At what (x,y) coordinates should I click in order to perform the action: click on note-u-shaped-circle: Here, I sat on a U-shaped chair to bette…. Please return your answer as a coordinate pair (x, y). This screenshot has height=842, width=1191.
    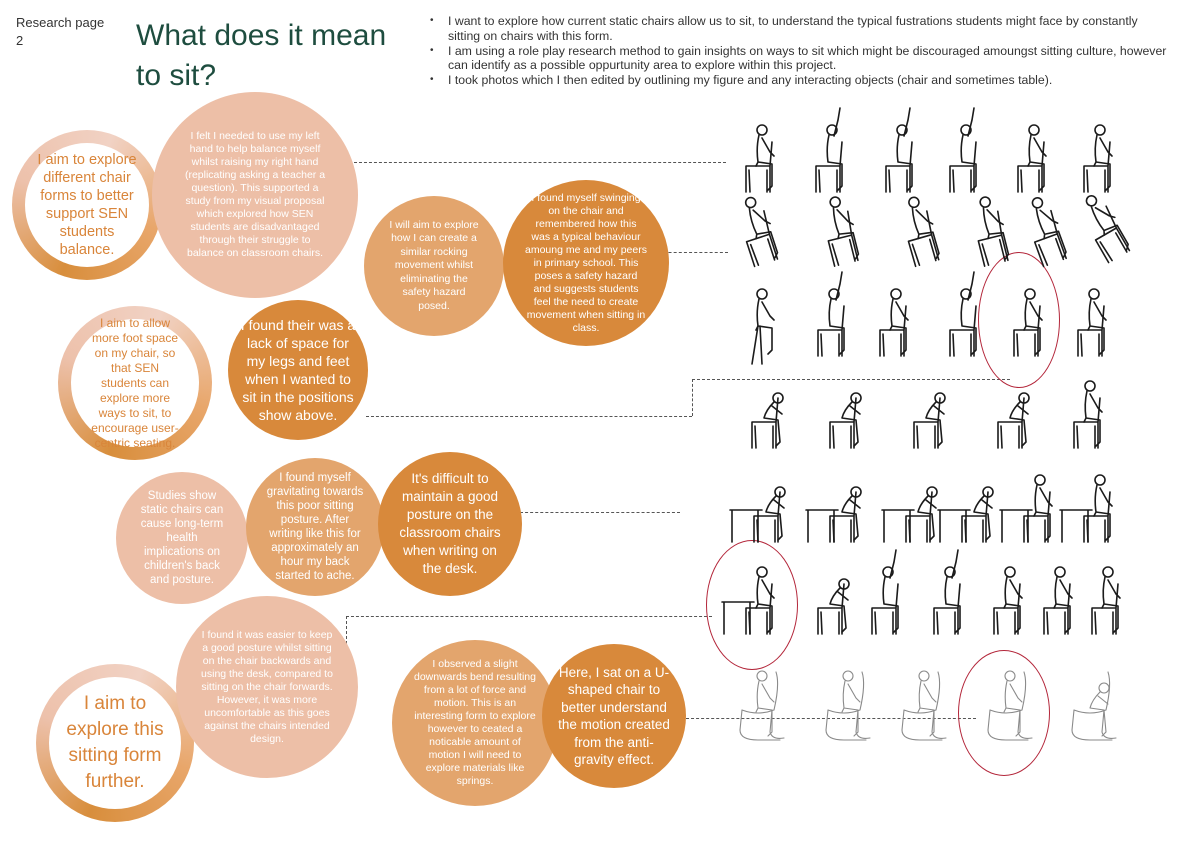
    Looking at the image, I should click on (614, 716).